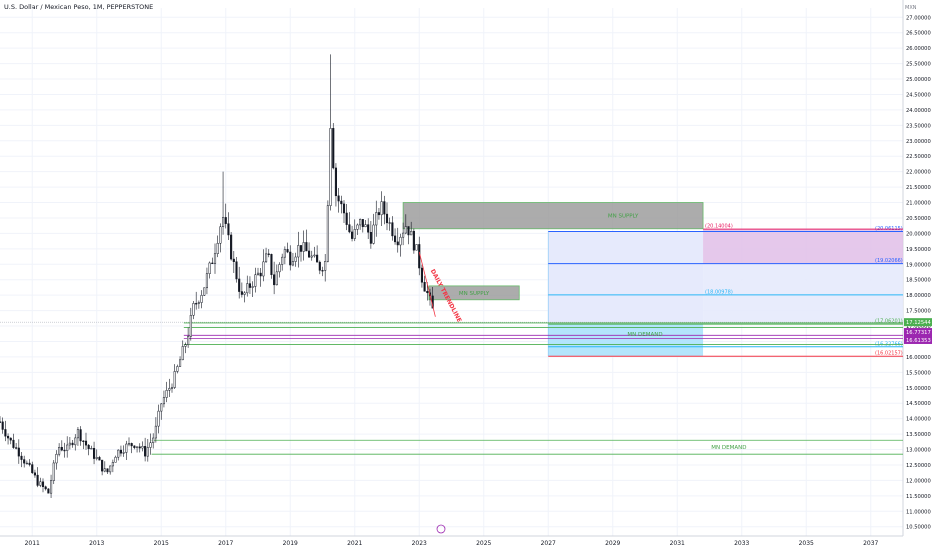  I want to click on projection-level-label: (18.00978), so click(719, 292).